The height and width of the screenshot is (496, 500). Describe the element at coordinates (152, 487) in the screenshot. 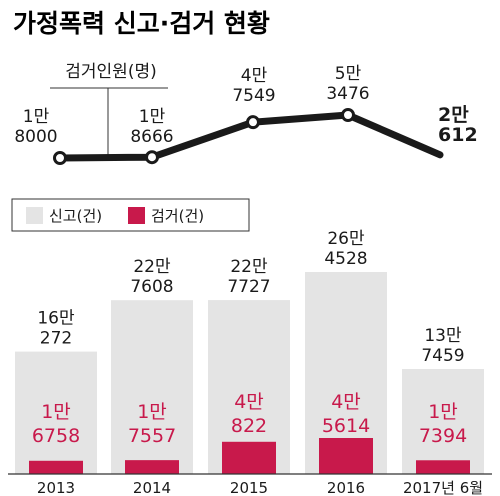

I see `x-tick-label: 2014` at that location.